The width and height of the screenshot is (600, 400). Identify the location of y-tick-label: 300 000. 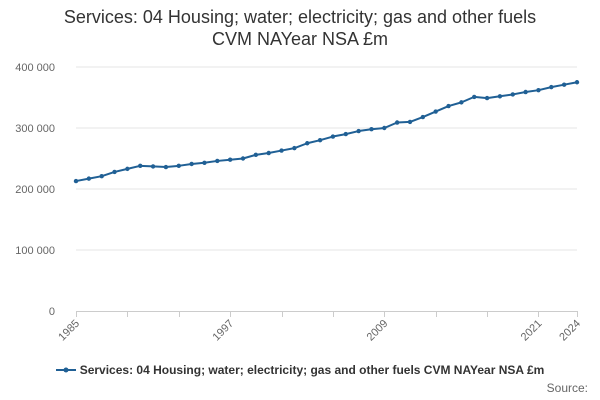
(35, 129).